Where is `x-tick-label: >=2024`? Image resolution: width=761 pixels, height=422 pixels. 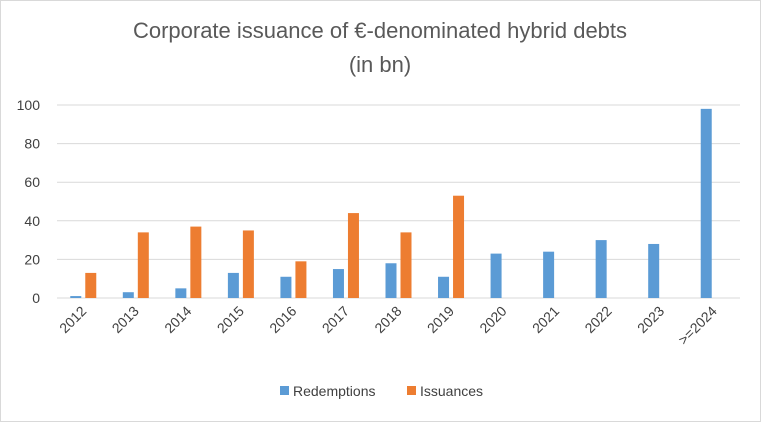
x-tick-label: >=2024 is located at coordinates (697, 325).